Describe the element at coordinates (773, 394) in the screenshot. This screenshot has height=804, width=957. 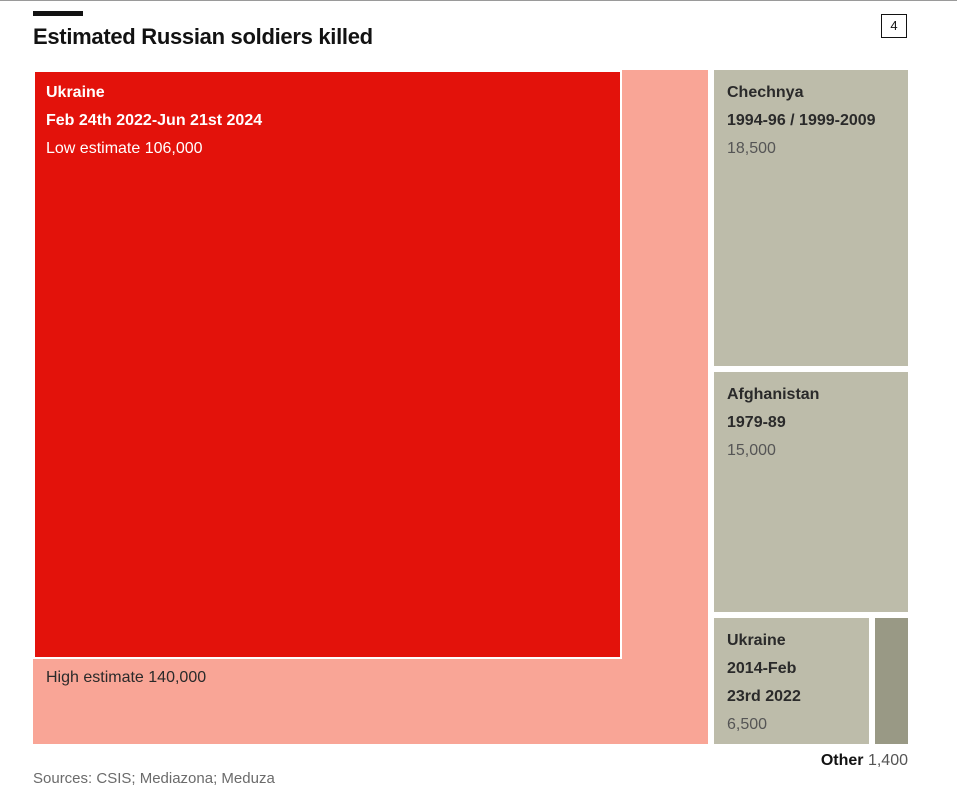
I see `afghanistan-name: Afghanistan` at that location.